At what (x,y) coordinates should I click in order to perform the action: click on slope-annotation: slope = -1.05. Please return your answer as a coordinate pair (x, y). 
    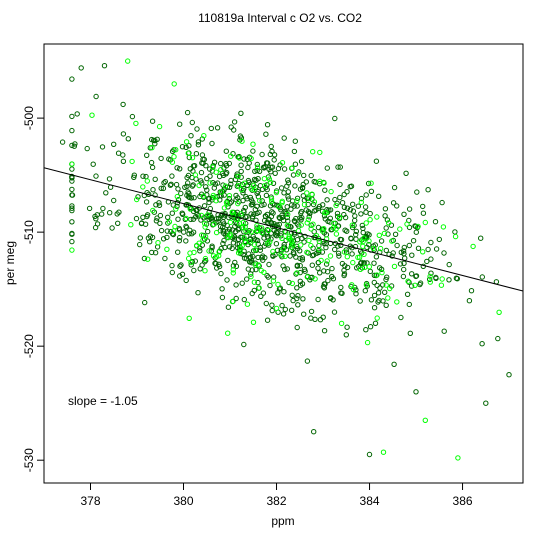
    Looking at the image, I should click on (103, 401).